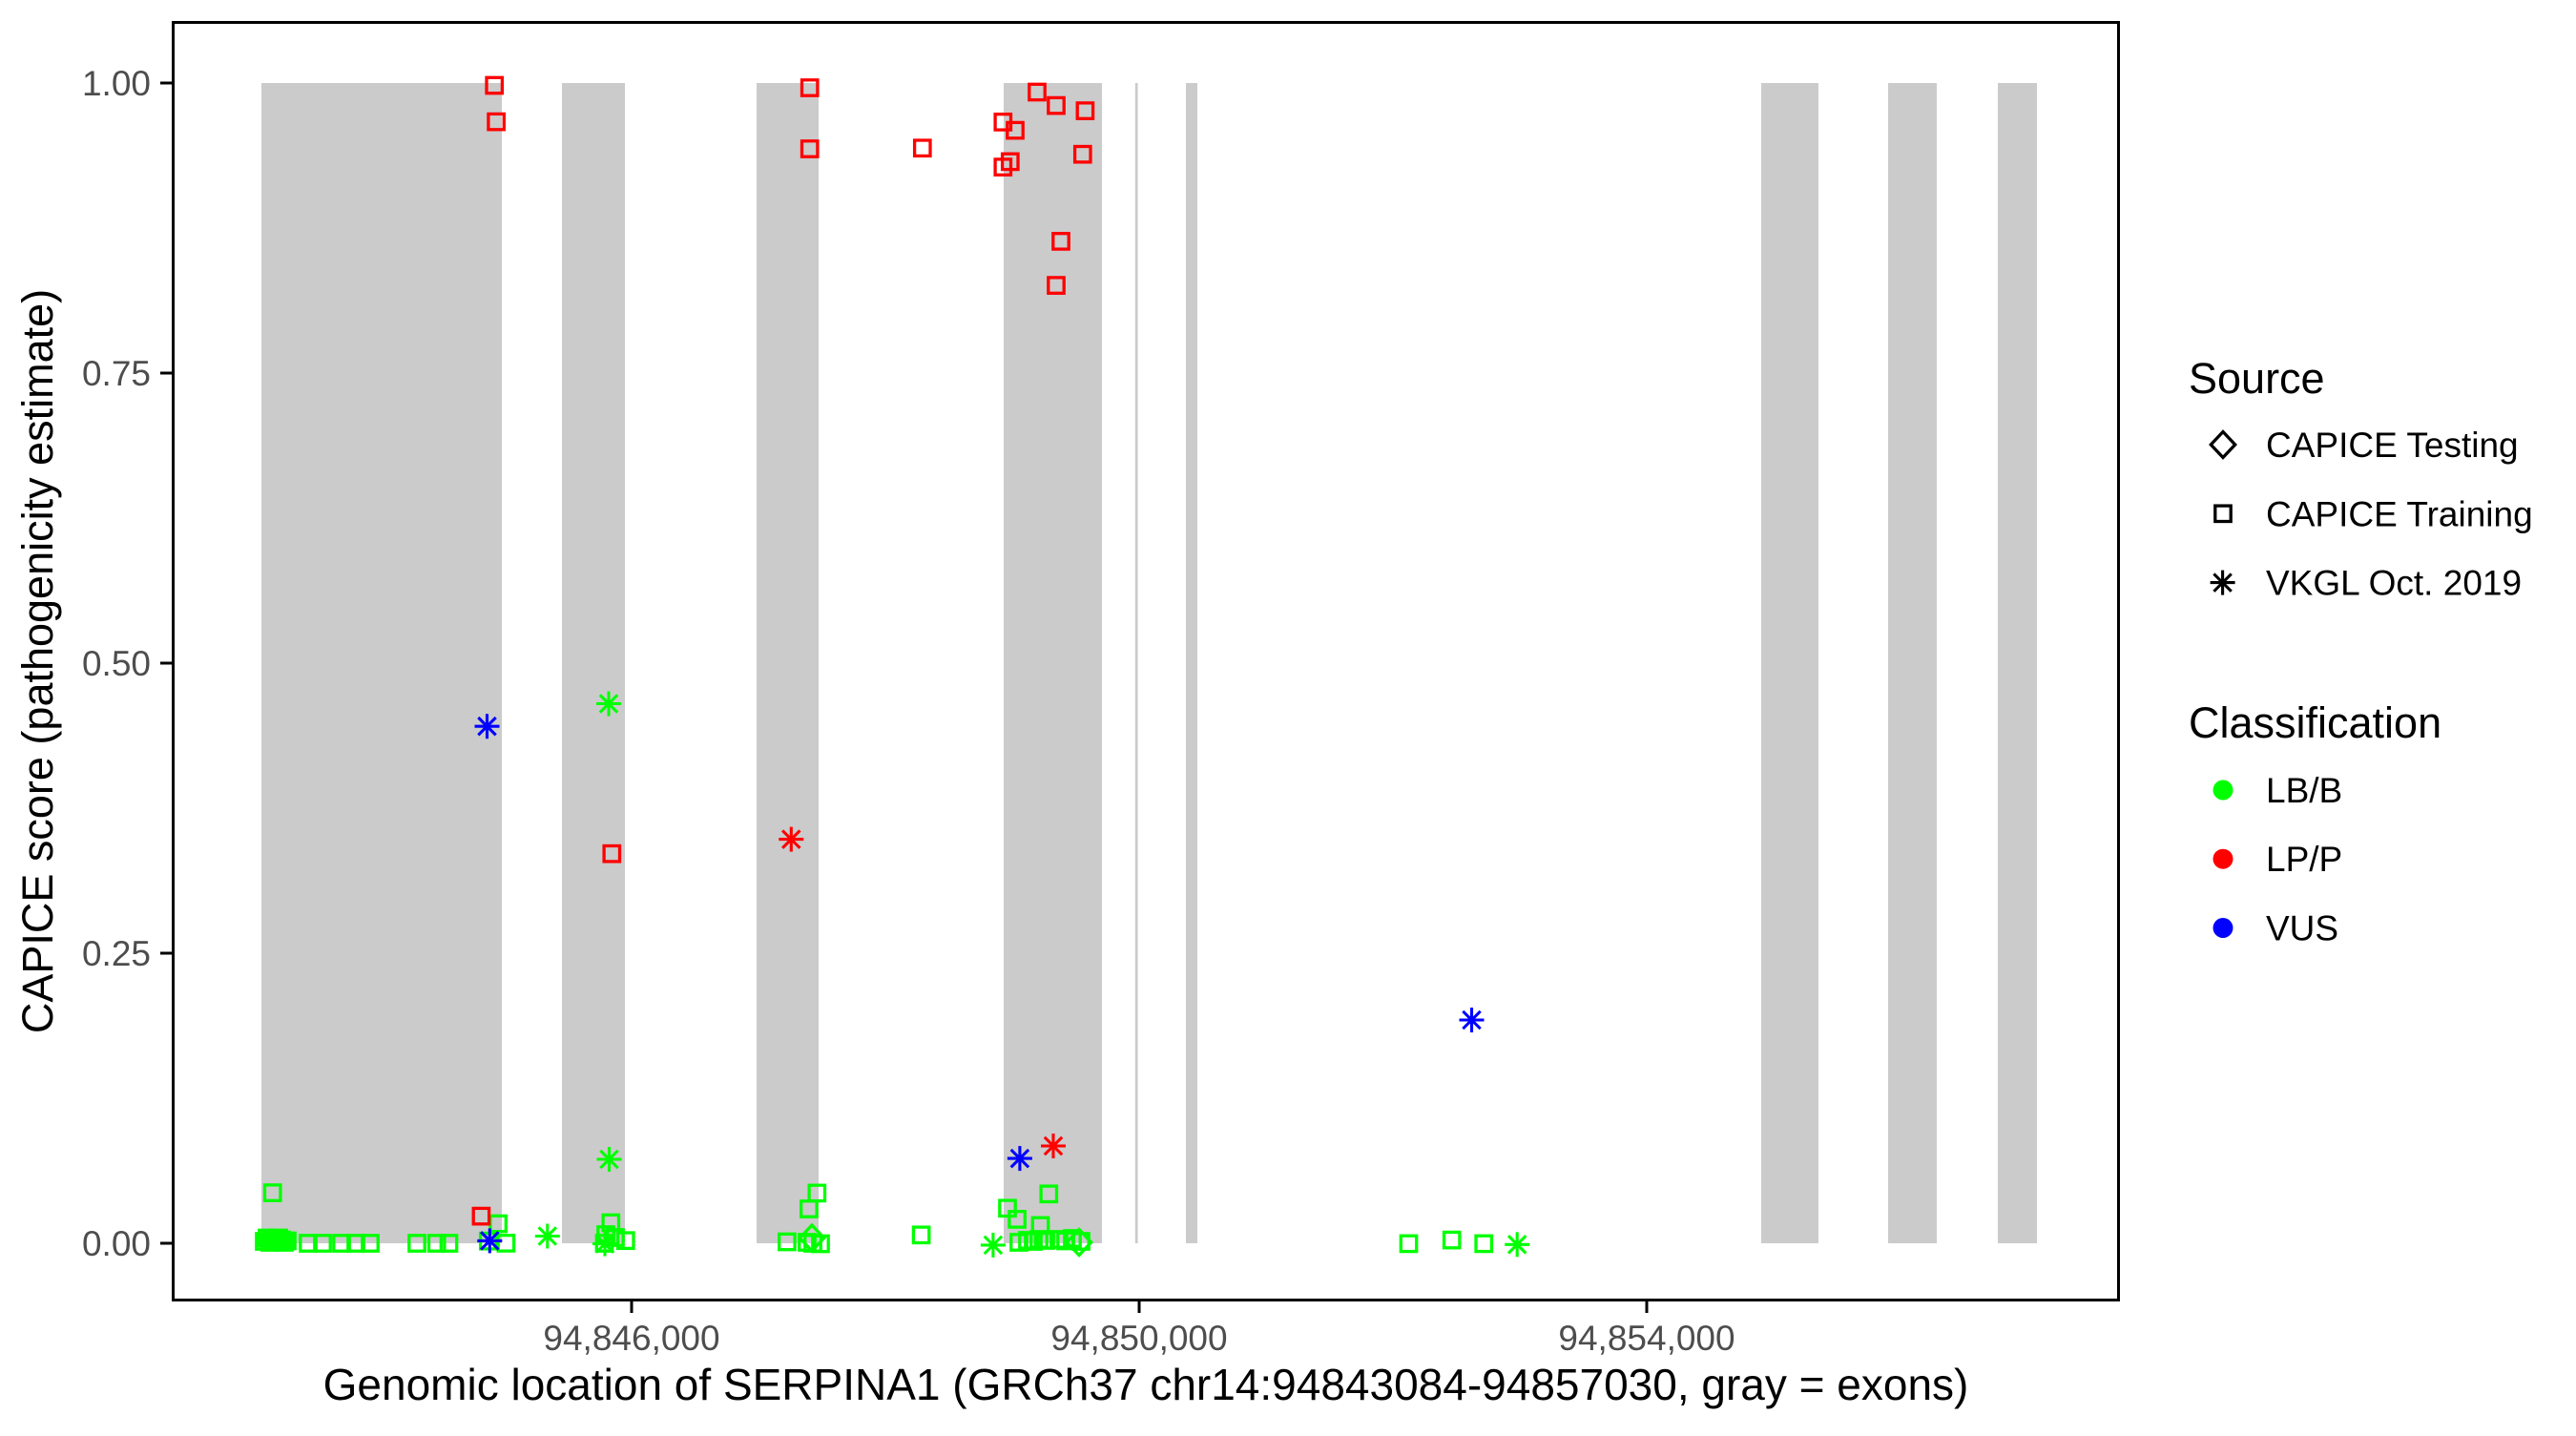  I want to click on svg-text: Classification, so click(2315, 722).